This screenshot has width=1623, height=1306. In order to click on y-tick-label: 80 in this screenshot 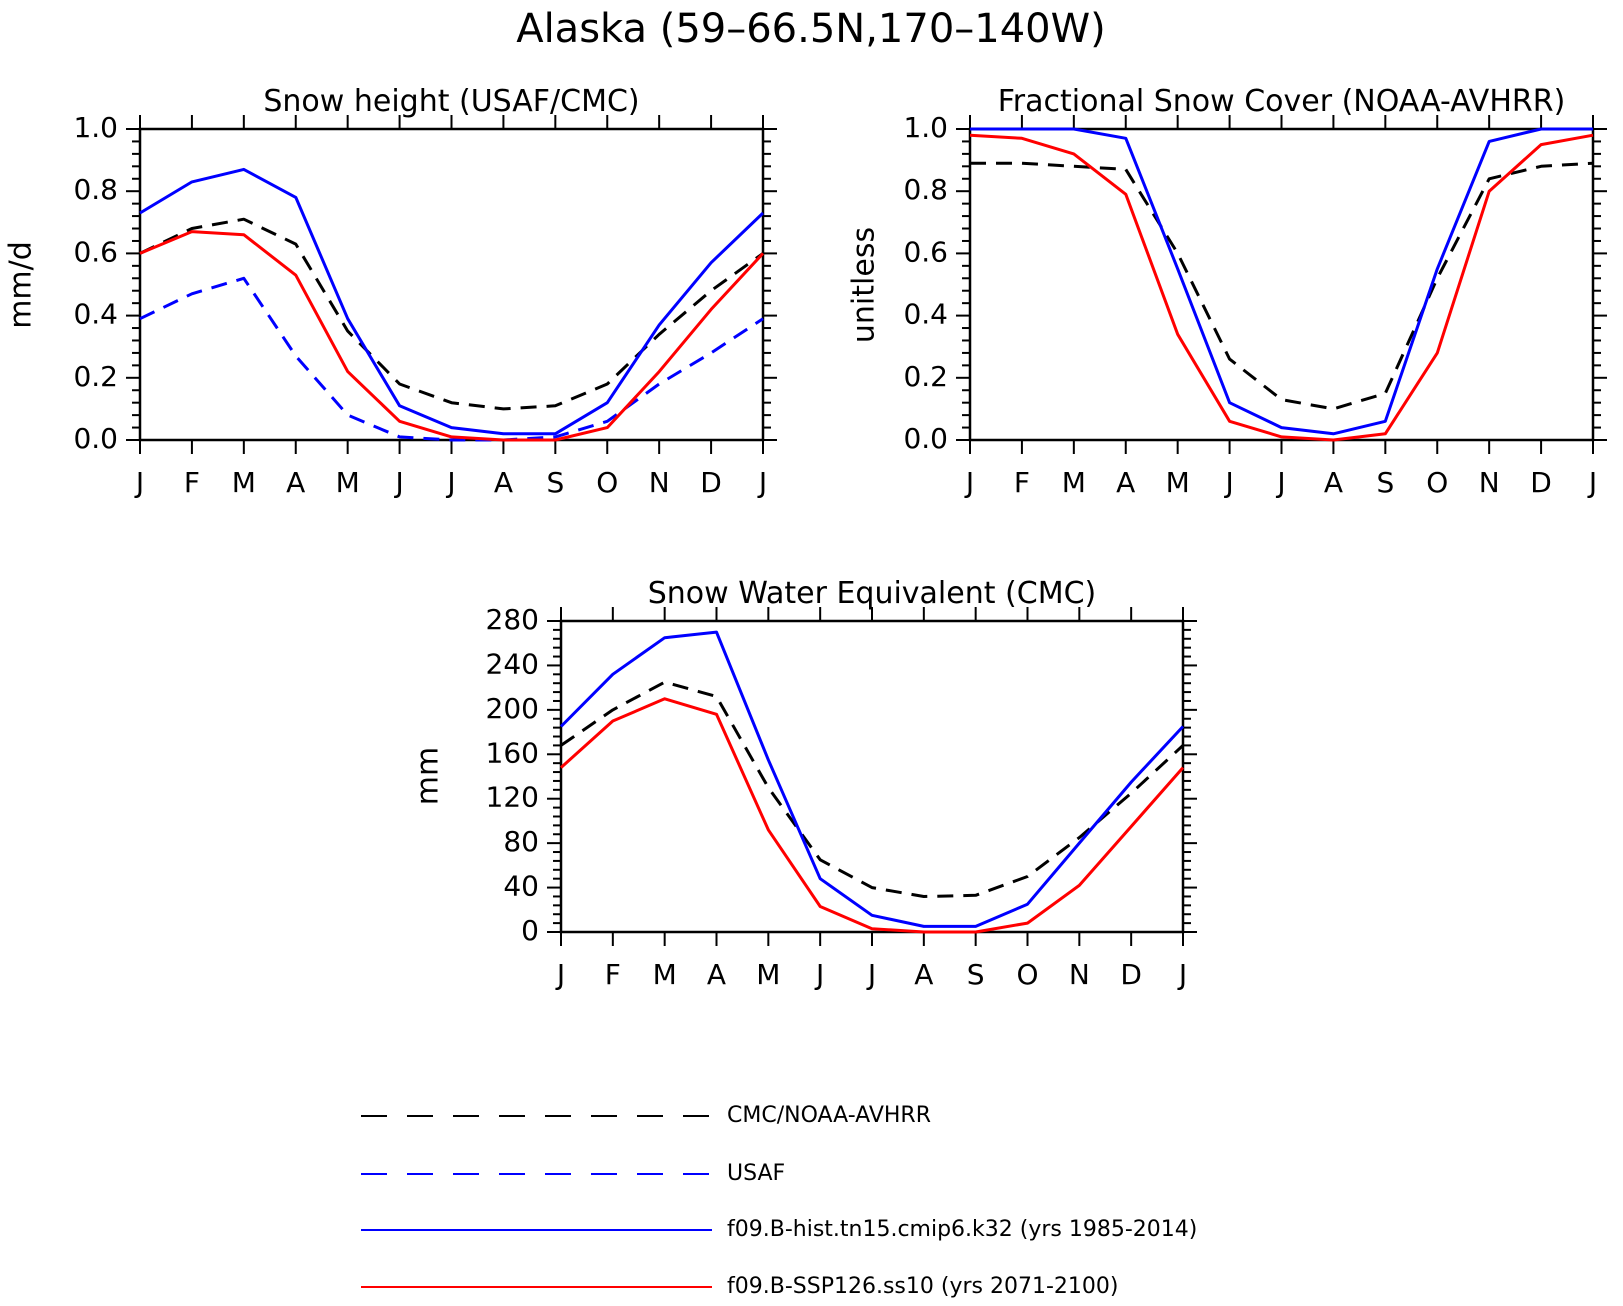, I will do `click(521, 841)`.